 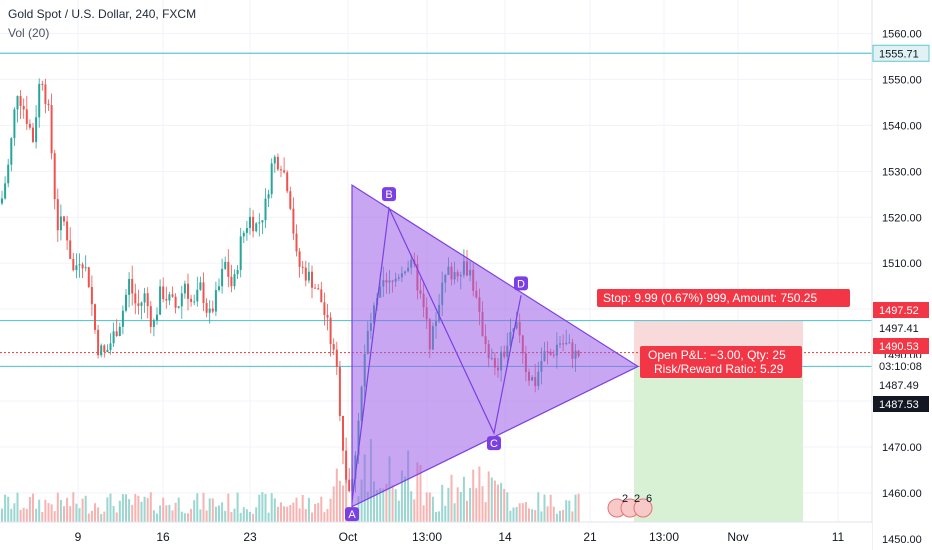 I want to click on pattern-point-label: D, so click(x=521, y=284).